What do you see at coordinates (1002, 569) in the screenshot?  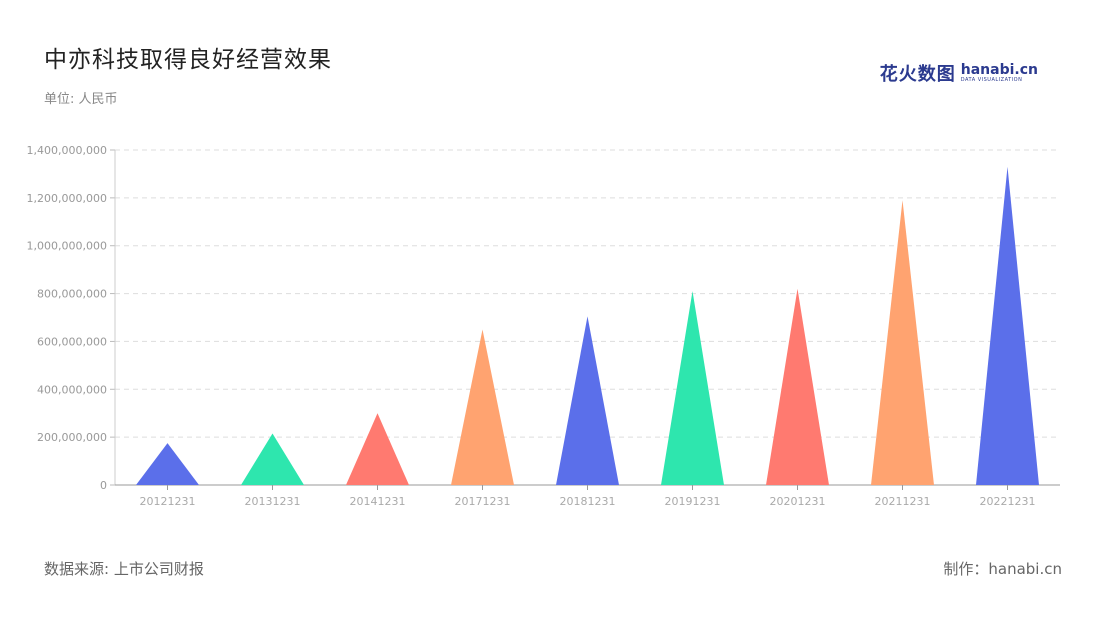 I see `credit-label: 制作：hanabi.cn` at bounding box center [1002, 569].